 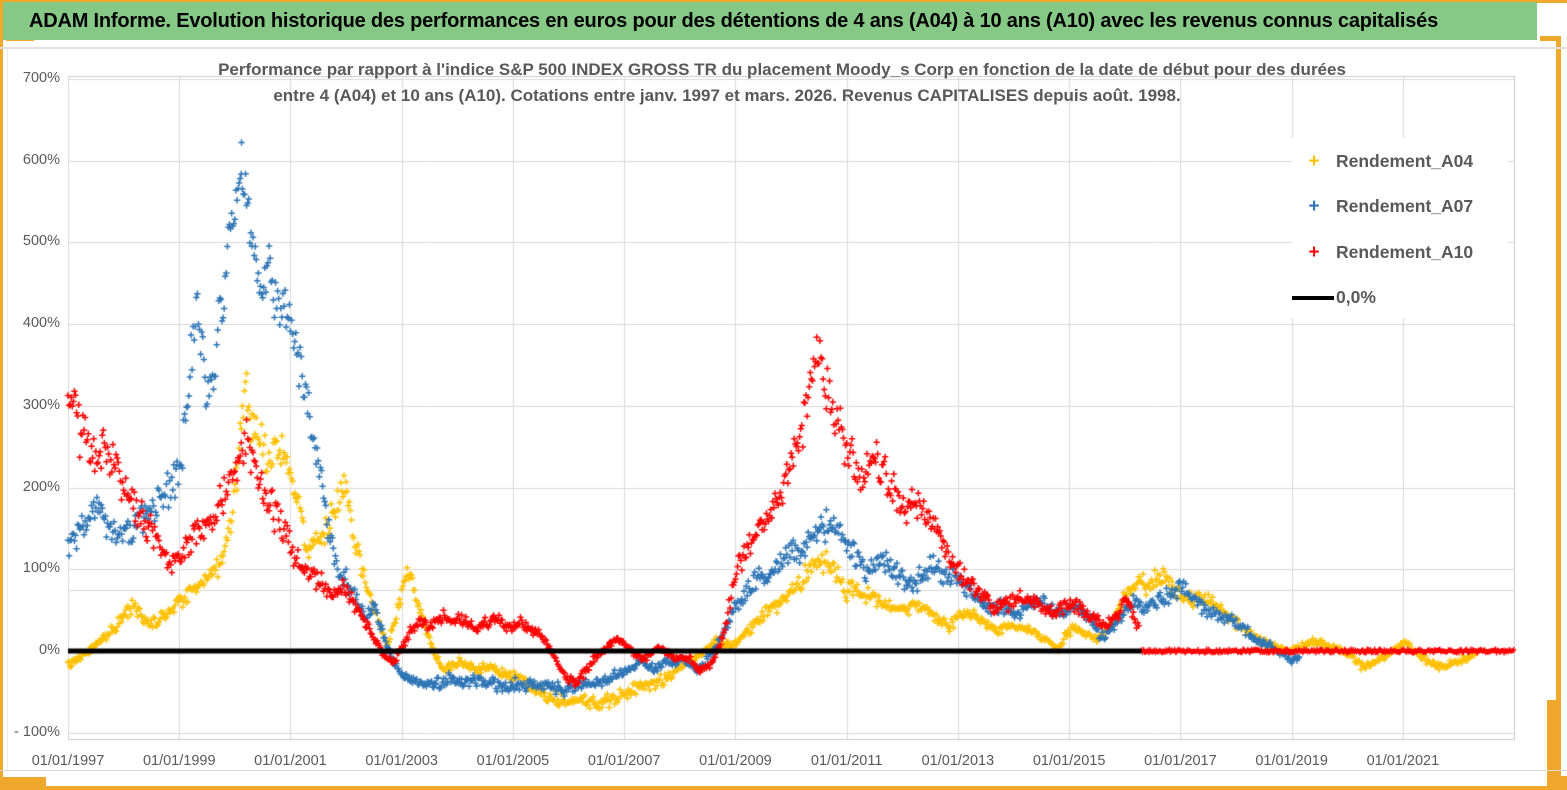 What do you see at coordinates (49, 650) in the screenshot?
I see `y-axis-tick: 0%` at bounding box center [49, 650].